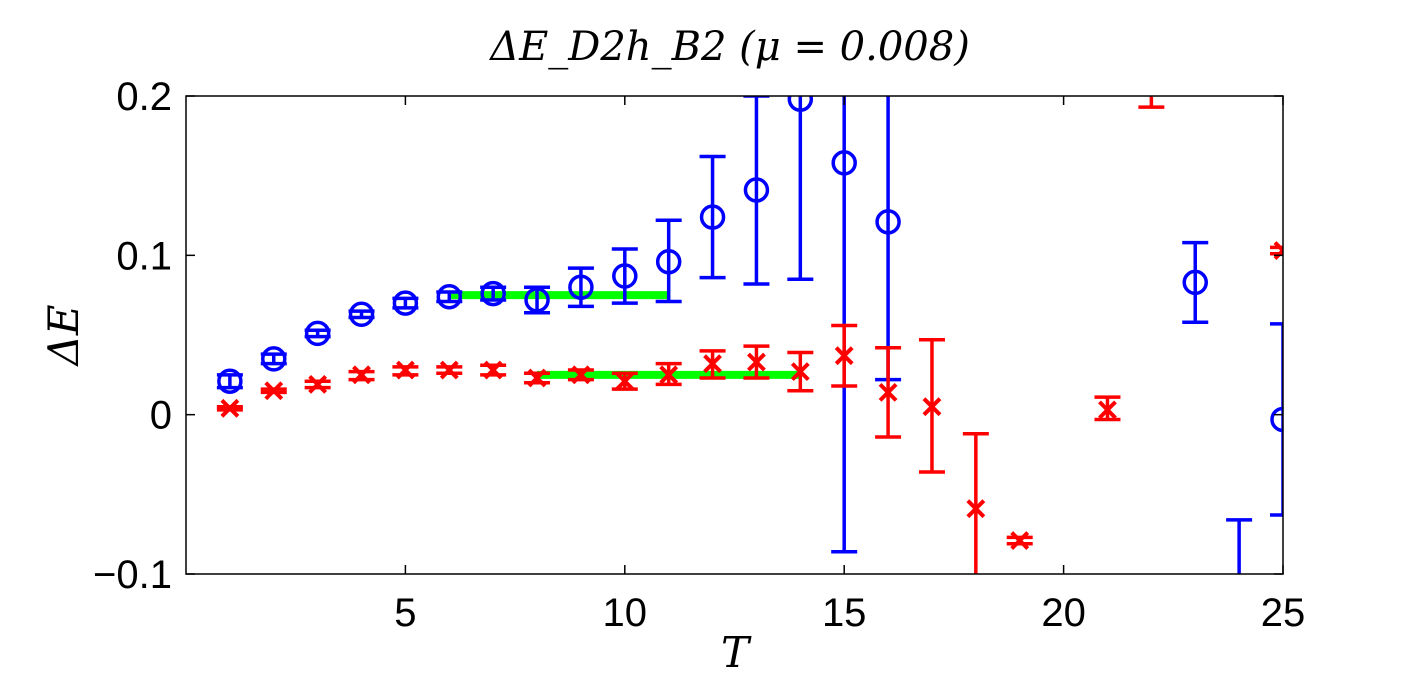 Image resolution: width=1424 pixels, height=685 pixels. Describe the element at coordinates (161, 416) in the screenshot. I see `y-tick-label: 0` at that location.